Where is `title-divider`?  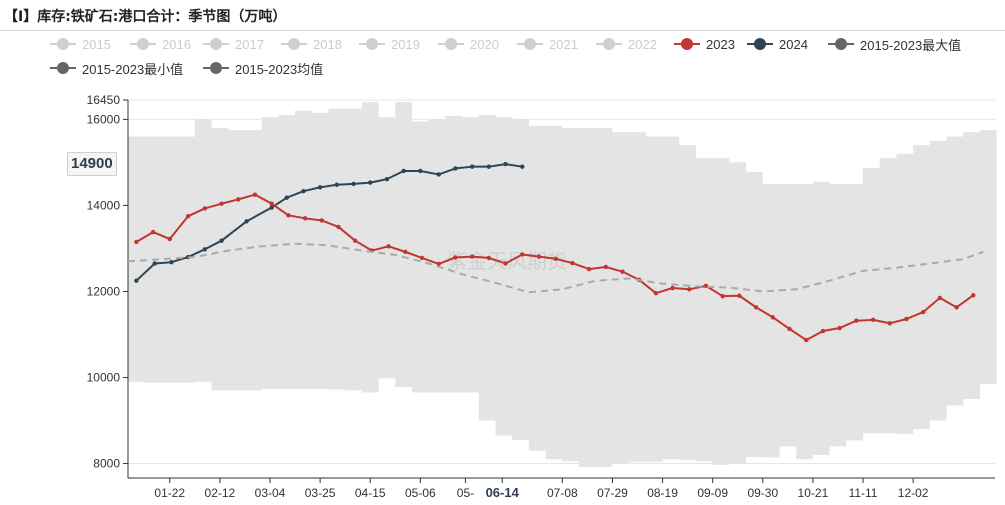 title-divider is located at coordinates (502, 30).